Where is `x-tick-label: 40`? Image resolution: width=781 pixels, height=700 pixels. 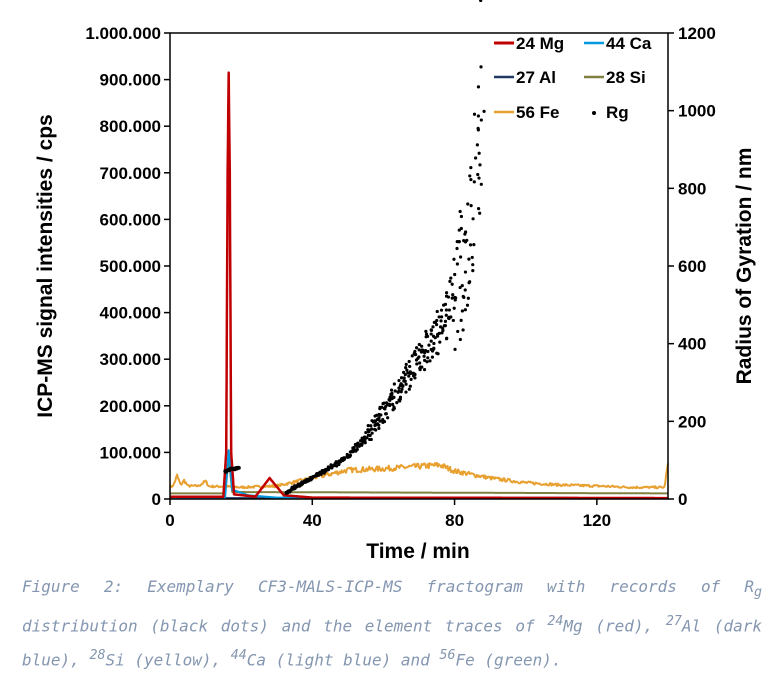 x-tick-label: 40 is located at coordinates (312, 520).